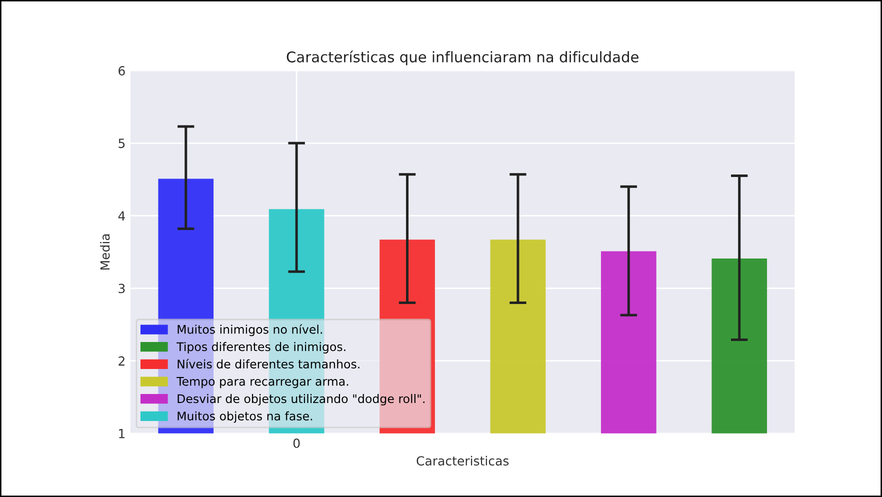  What do you see at coordinates (121, 71) in the screenshot?
I see `y-tick-label: 6` at bounding box center [121, 71].